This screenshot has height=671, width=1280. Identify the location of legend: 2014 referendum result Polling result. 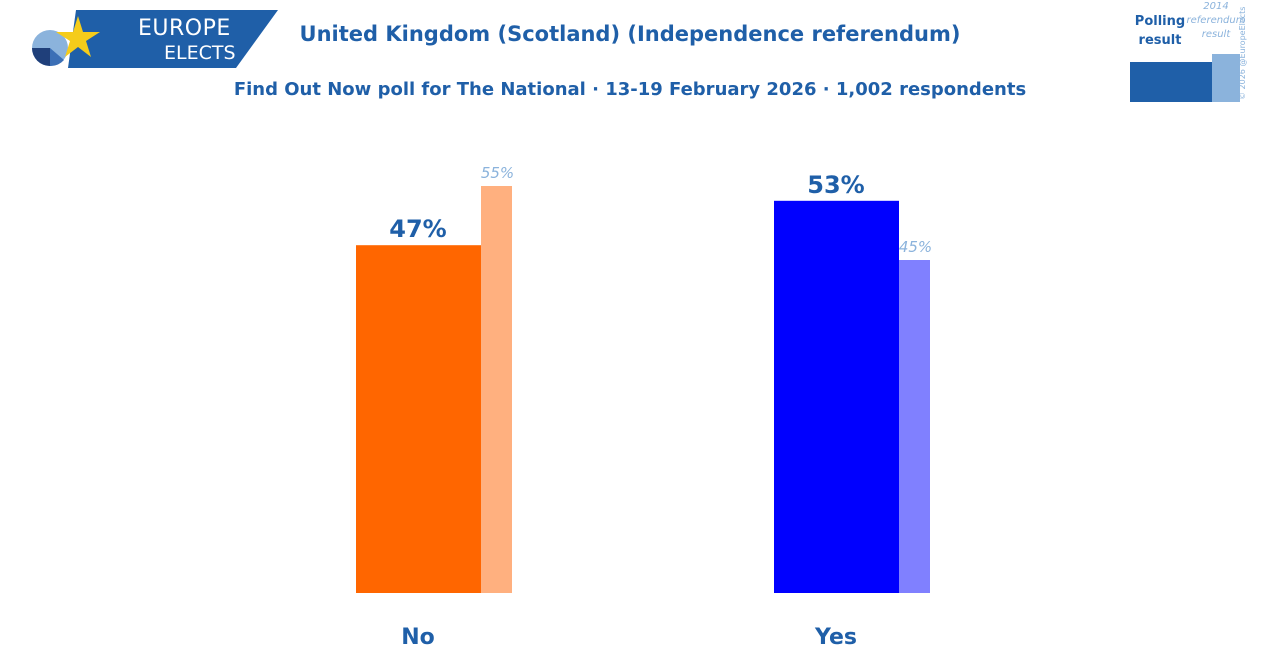
(1193, 52).